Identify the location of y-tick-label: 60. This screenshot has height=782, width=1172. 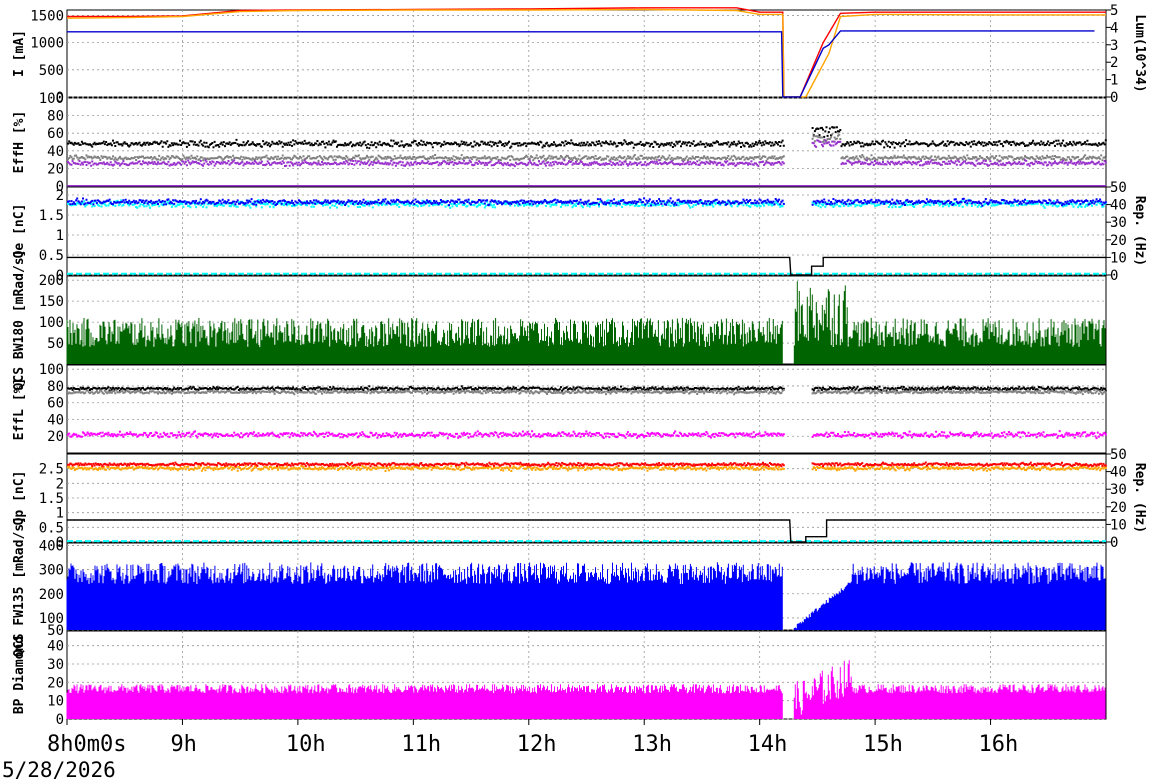
(55, 134).